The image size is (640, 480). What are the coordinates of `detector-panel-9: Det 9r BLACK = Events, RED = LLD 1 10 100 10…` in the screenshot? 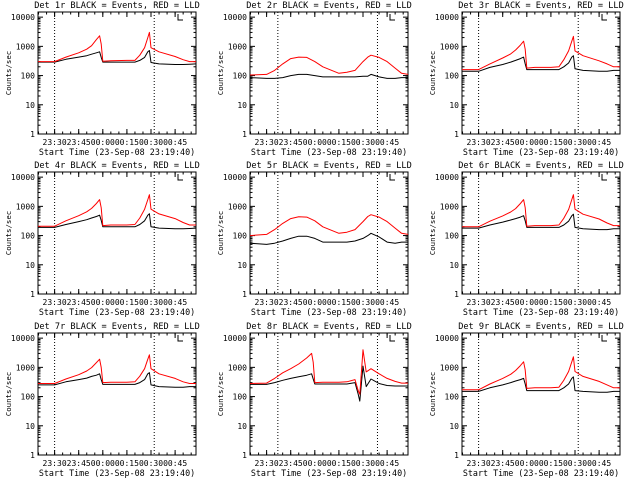 It's located at (526, 400).